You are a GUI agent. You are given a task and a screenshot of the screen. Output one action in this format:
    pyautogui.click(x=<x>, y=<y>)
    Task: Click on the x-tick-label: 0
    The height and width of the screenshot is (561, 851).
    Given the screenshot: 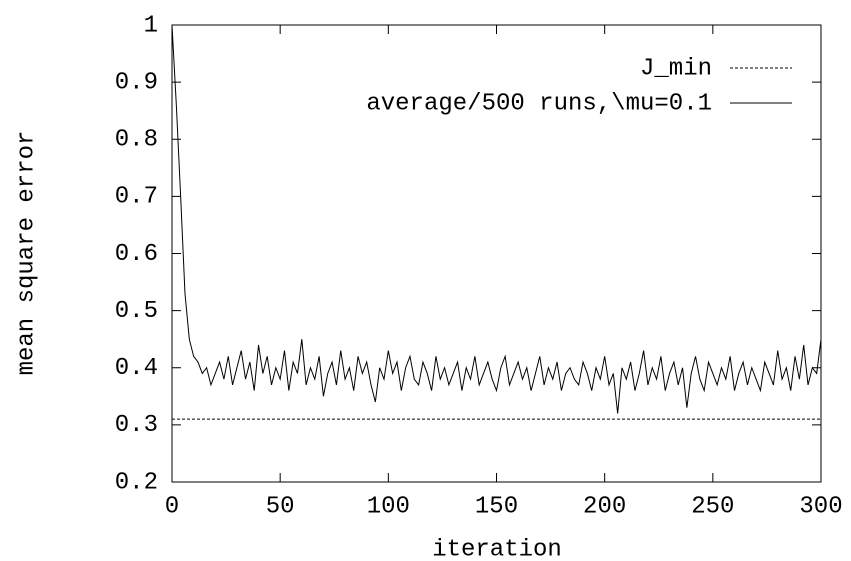 What is the action you would take?
    pyautogui.click(x=172, y=506)
    